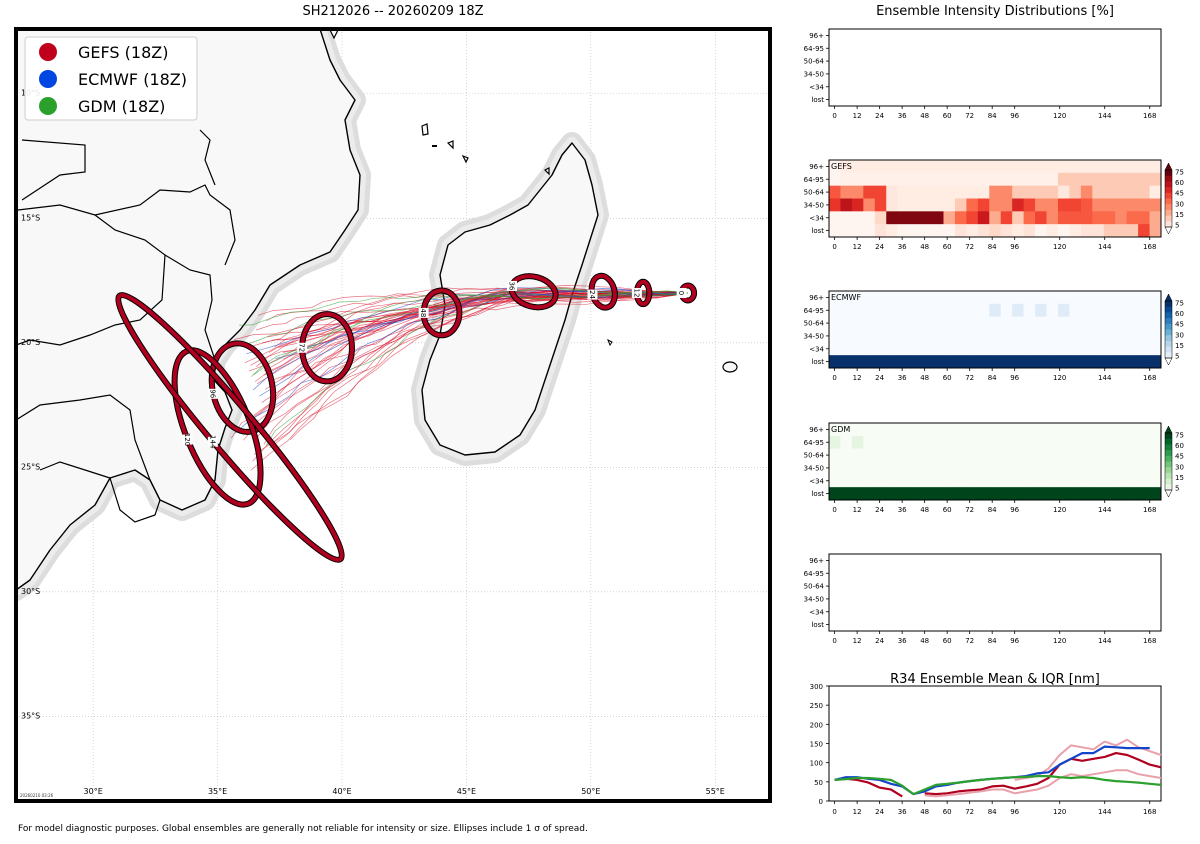  What do you see at coordinates (1059, 641) in the screenshot?
I see `x-tick-label: 120` at bounding box center [1059, 641].